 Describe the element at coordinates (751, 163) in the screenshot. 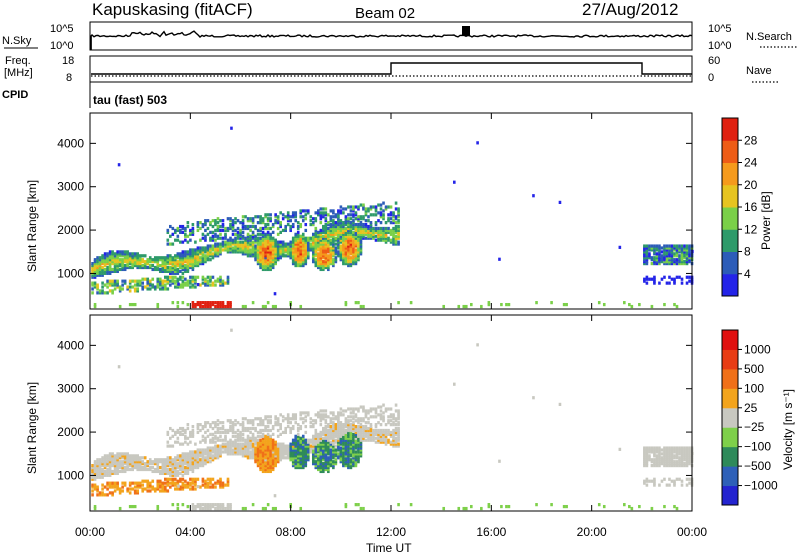

I see `colorbar-tick-label: 24` at that location.